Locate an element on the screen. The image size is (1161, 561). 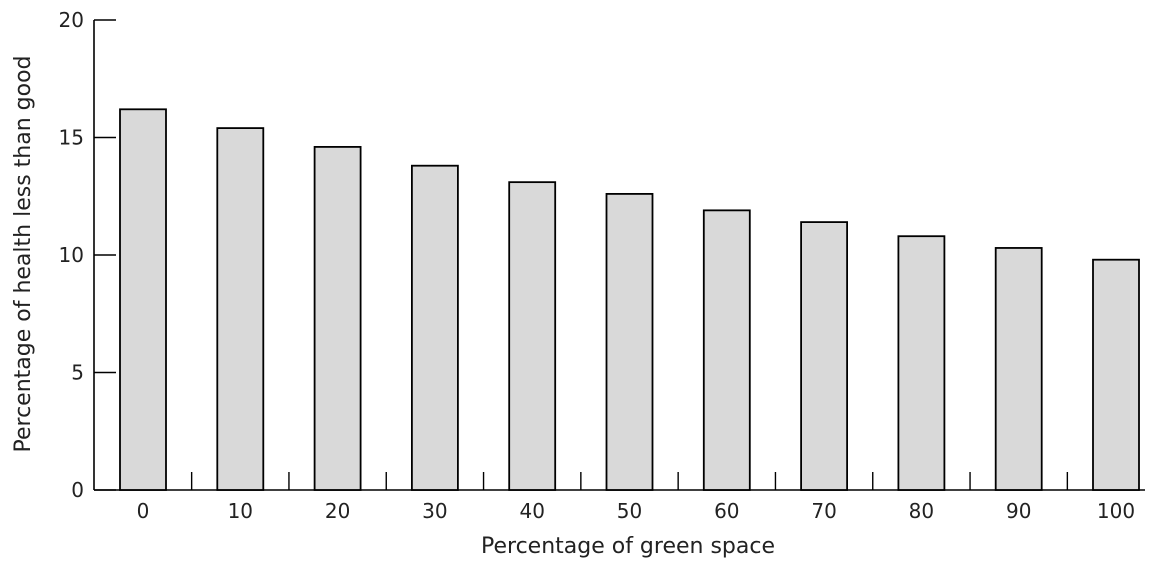
y-tick-label: 20 is located at coordinates (71, 20).